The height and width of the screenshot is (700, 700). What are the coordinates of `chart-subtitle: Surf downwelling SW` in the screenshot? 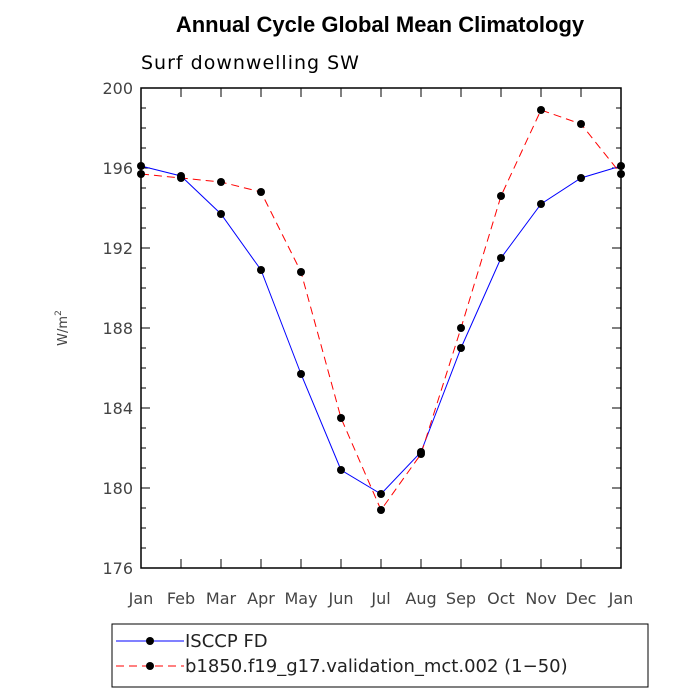 It's located at (250, 63).